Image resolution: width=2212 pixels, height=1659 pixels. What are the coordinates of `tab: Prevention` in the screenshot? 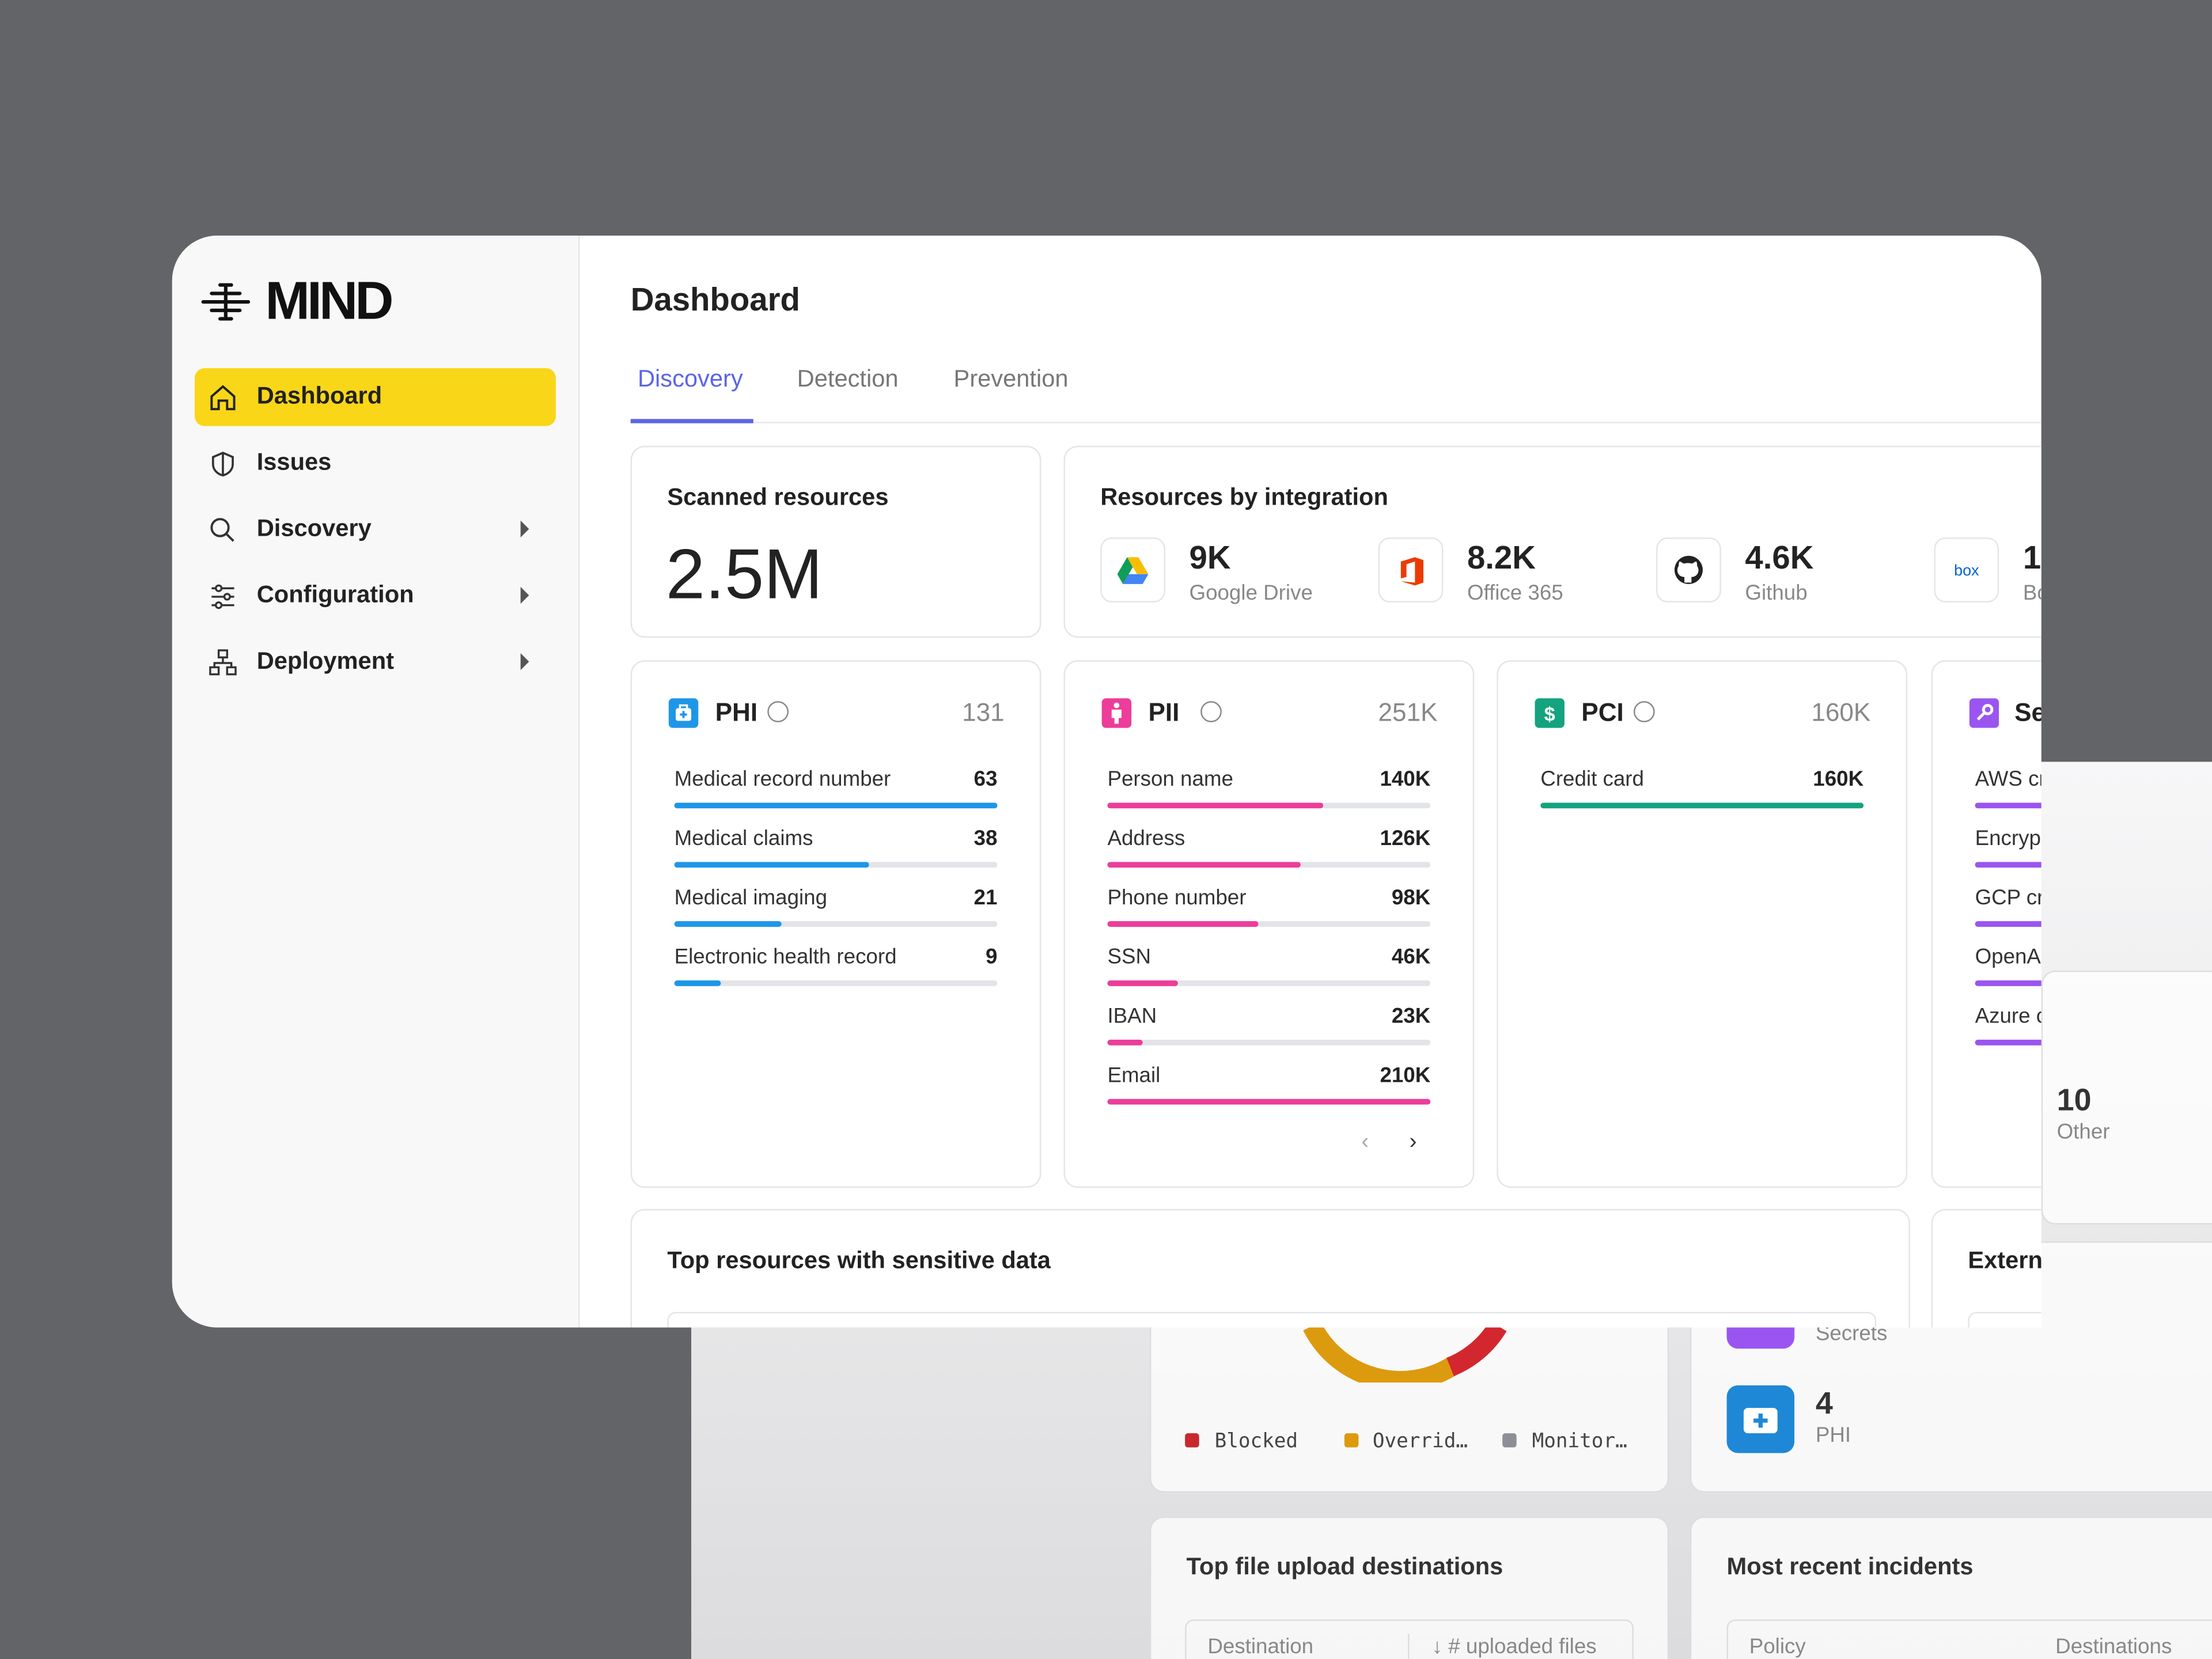 It's located at (1011, 378).